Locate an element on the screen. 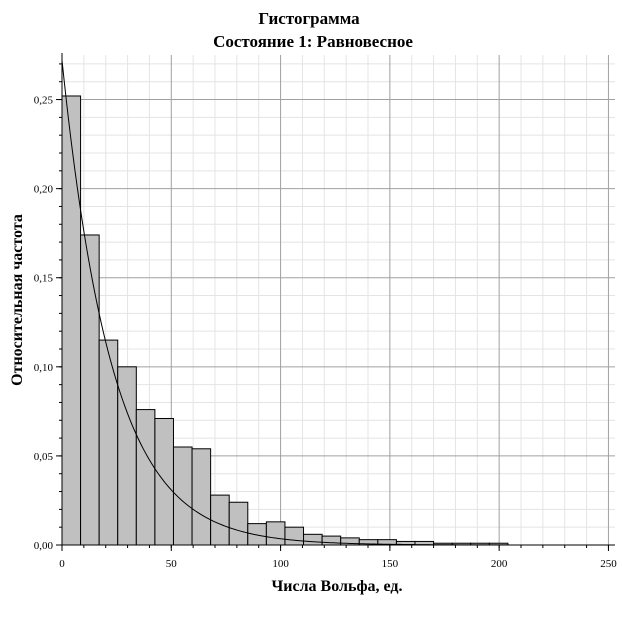 The width and height of the screenshot is (622, 622). y-tick-label: 0,05 is located at coordinates (44, 457).